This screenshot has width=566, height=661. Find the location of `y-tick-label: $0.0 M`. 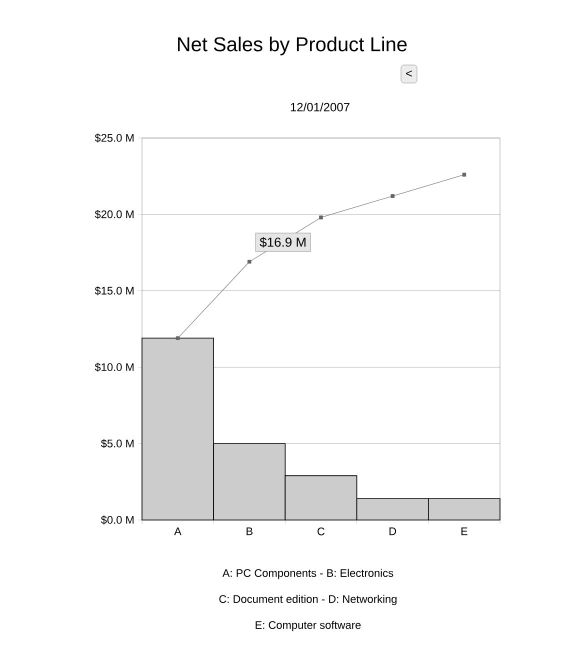

y-tick-label: $0.0 M is located at coordinates (117, 520).